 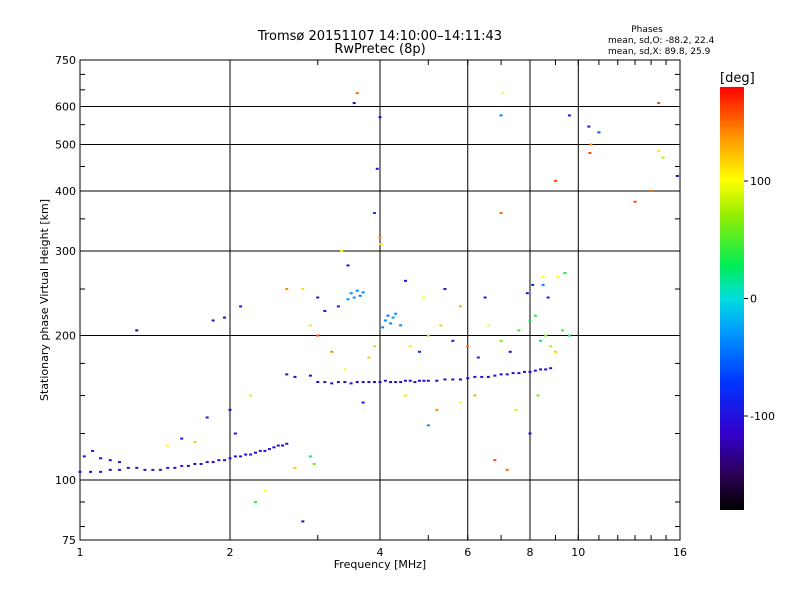 What do you see at coordinates (65, 191) in the screenshot?
I see `y-tick-label: 400` at bounding box center [65, 191].